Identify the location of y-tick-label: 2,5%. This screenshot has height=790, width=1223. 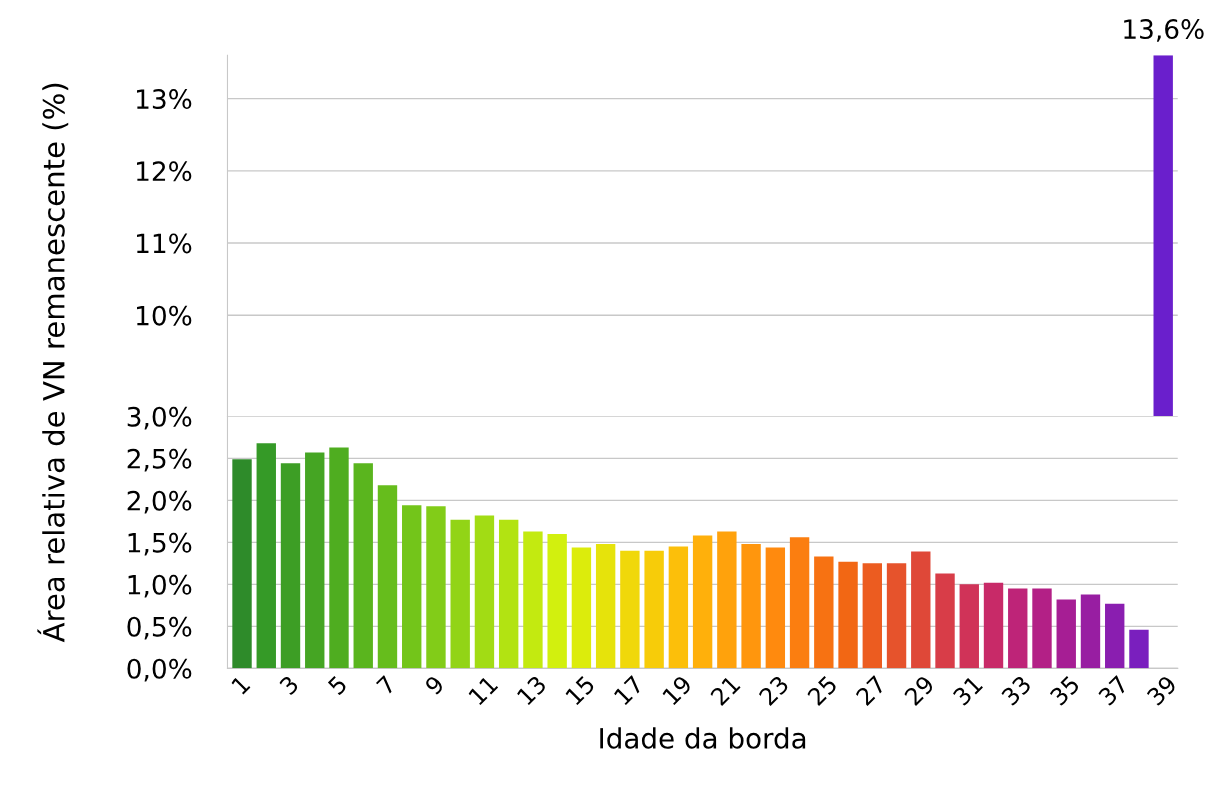
(159, 460).